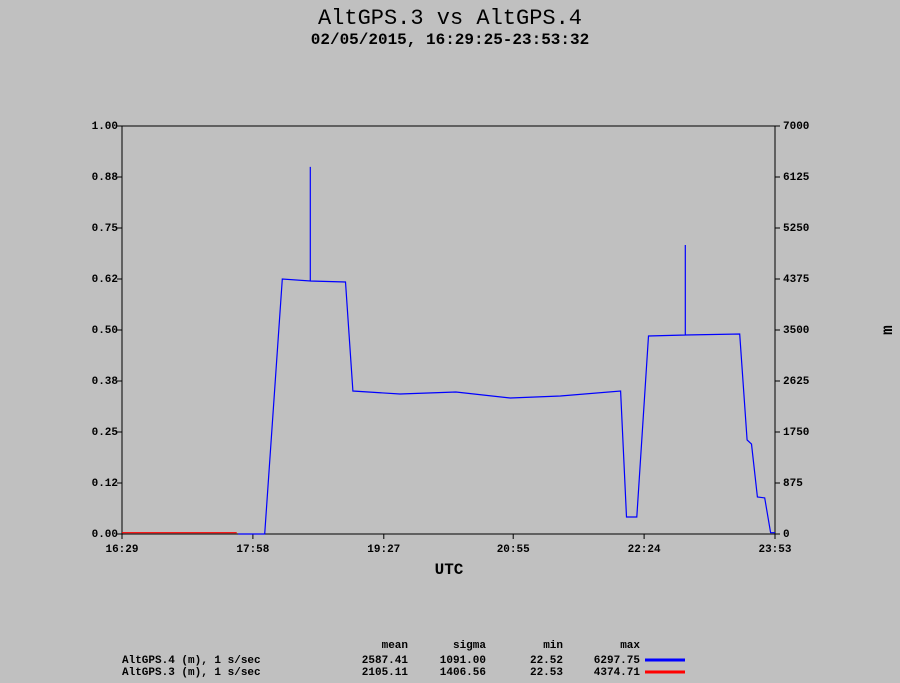  I want to click on stats-header: min, so click(553, 646).